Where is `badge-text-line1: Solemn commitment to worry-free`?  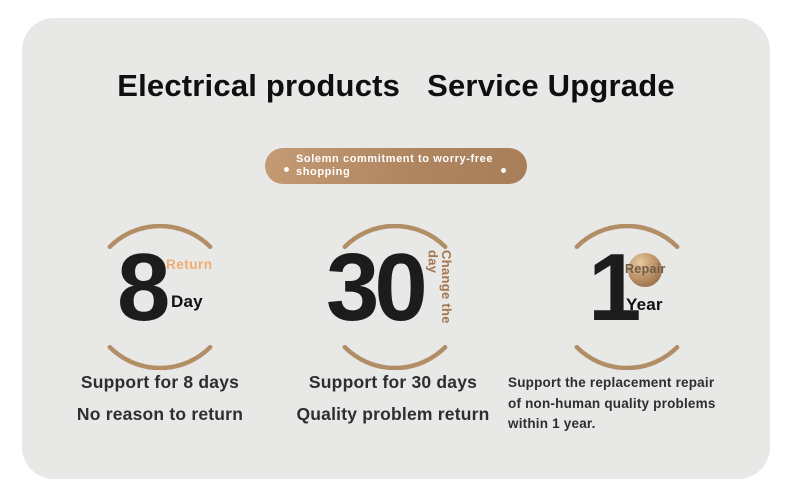 badge-text-line1: Solemn commitment to worry-free is located at coordinates (395, 159).